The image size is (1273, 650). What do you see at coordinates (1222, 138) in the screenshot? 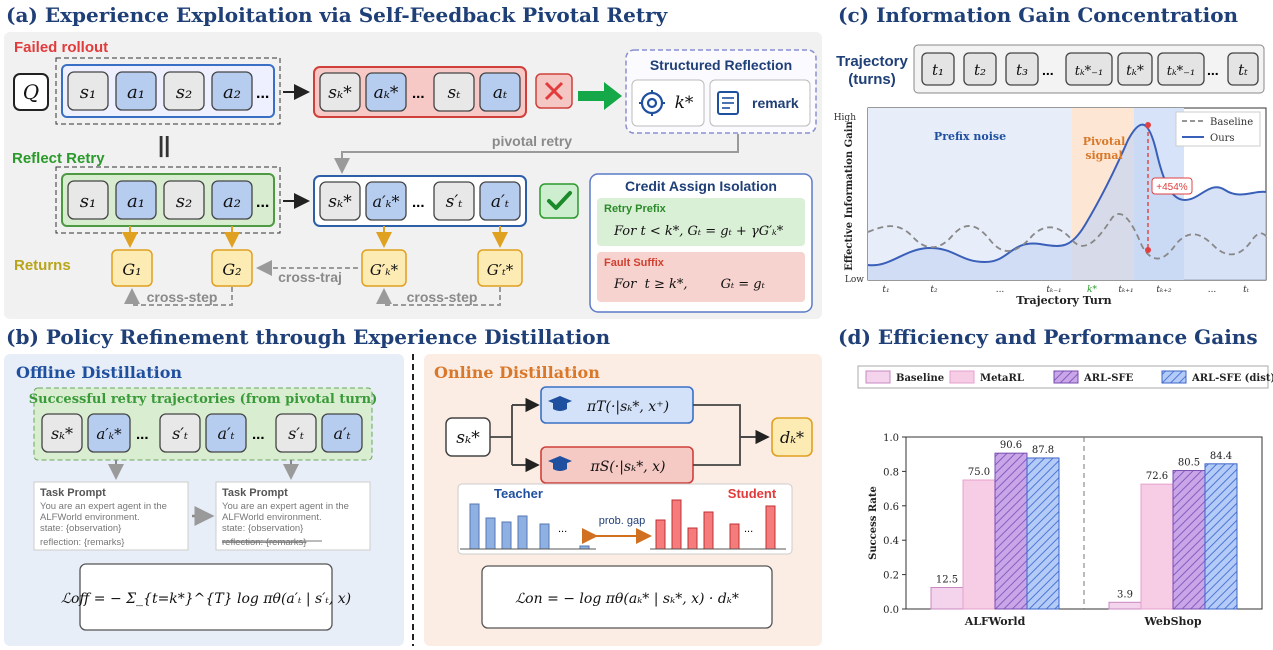
I see `legend-label: Ours` at bounding box center [1222, 138].